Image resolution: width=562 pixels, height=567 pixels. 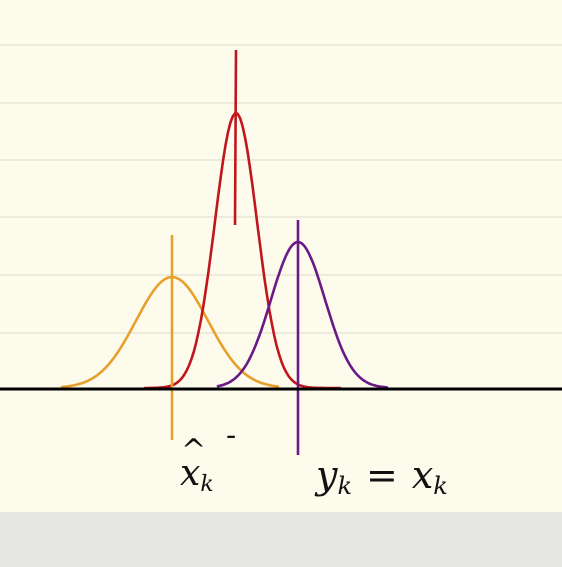 What do you see at coordinates (193, 450) in the screenshot?
I see `accent: ^` at bounding box center [193, 450].